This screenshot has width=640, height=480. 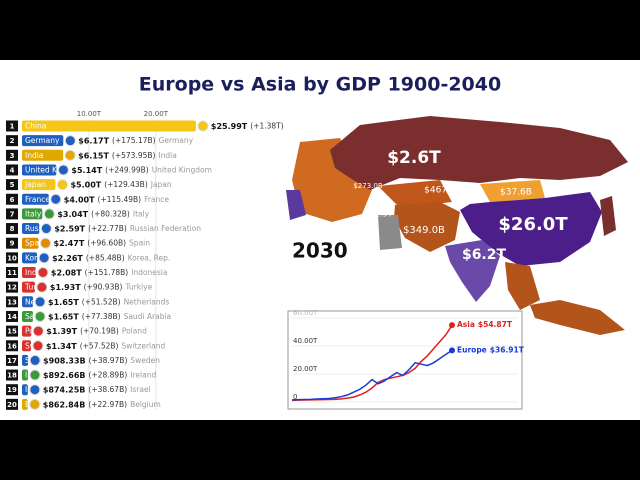 I want to click on country-name: Switzerland, so click(x=143, y=345).